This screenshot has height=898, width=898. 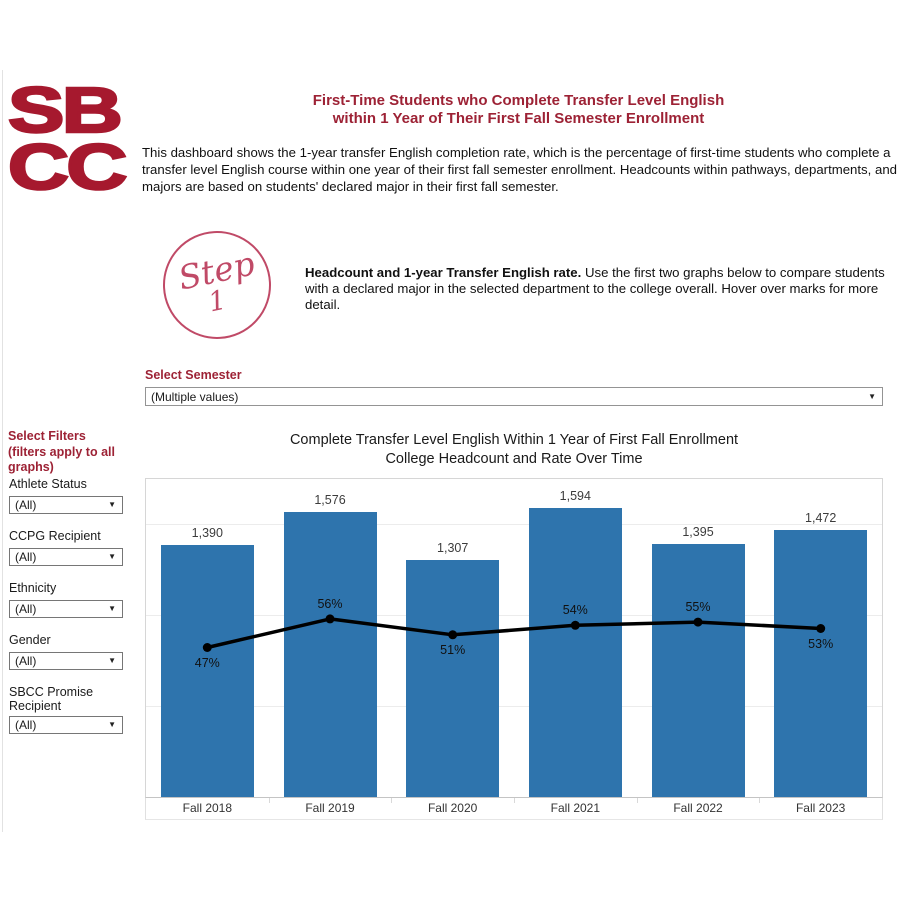 I want to click on rate-value-label: 47%, so click(x=207, y=662).